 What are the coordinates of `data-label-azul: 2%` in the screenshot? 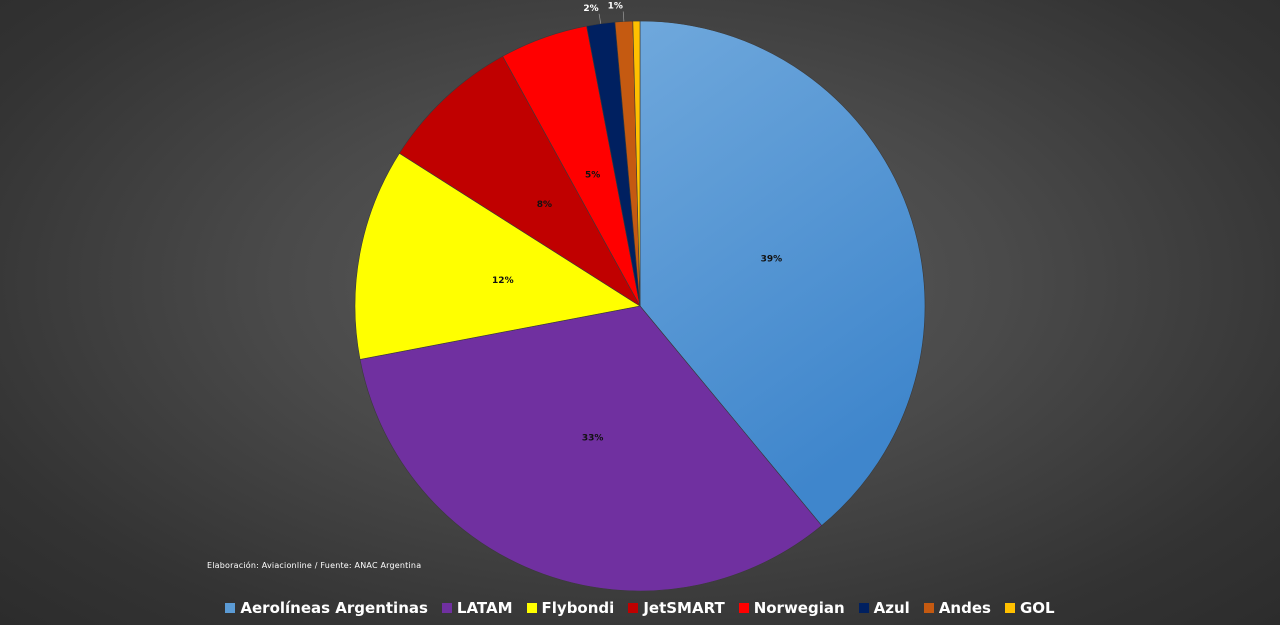 It's located at (590, 9).